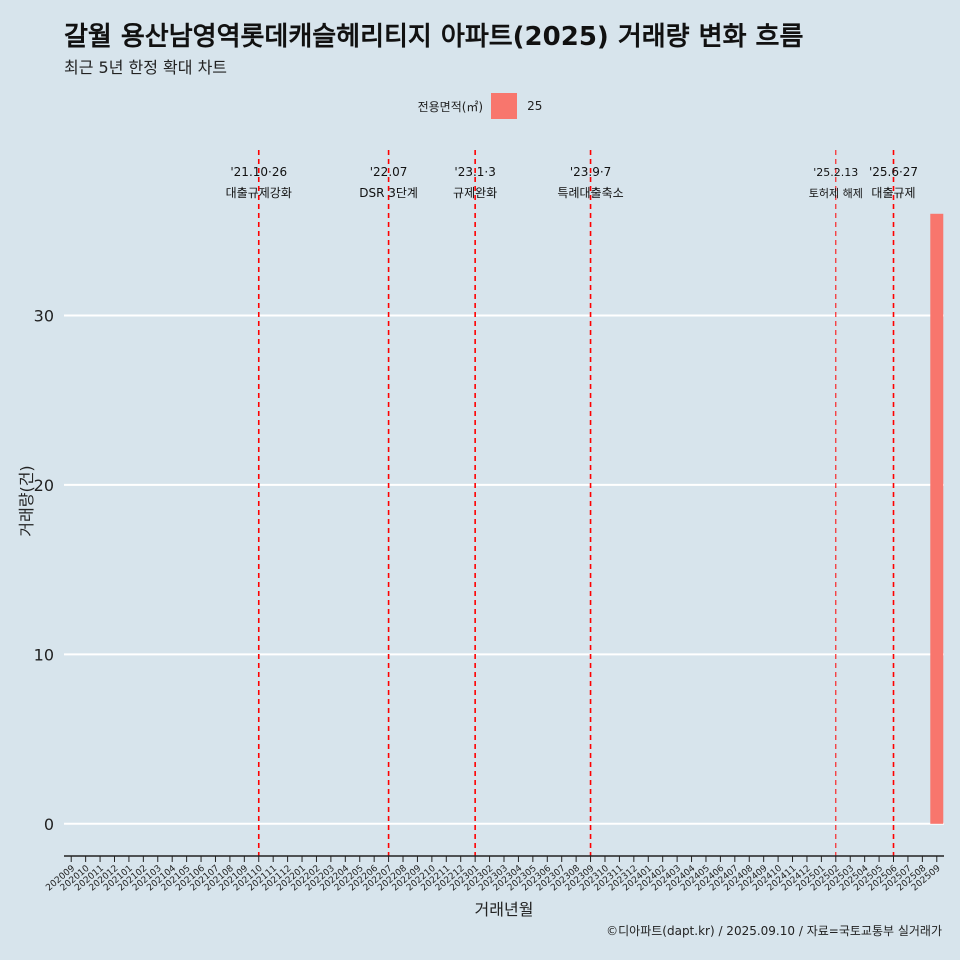  What do you see at coordinates (388, 193) in the screenshot?
I see `event-desc-label: DSR 3단계` at bounding box center [388, 193].